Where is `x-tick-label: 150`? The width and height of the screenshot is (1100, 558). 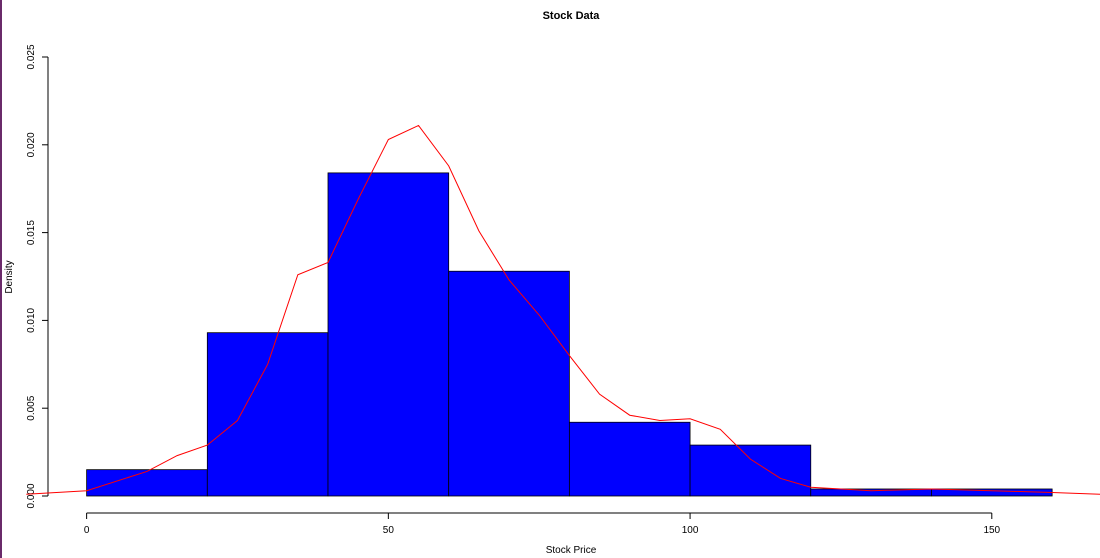 x-tick-label: 150 is located at coordinates (991, 530).